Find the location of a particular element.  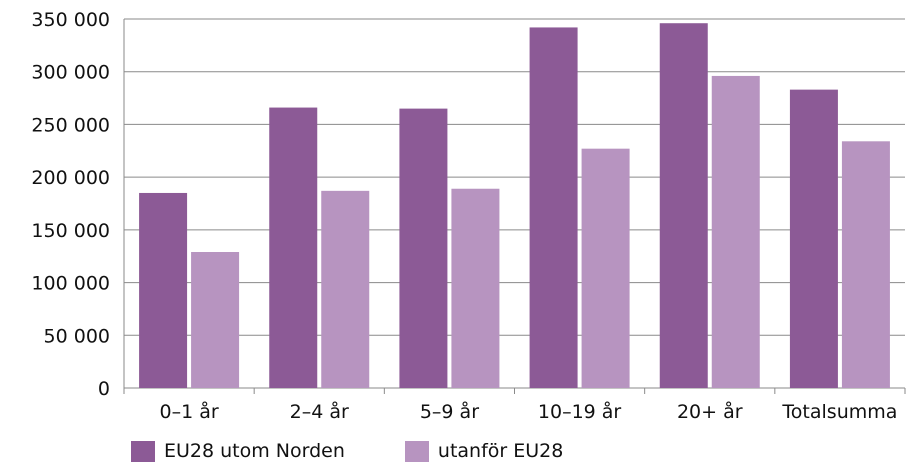

y-tick-label-5: 250 000 is located at coordinates (70, 125).